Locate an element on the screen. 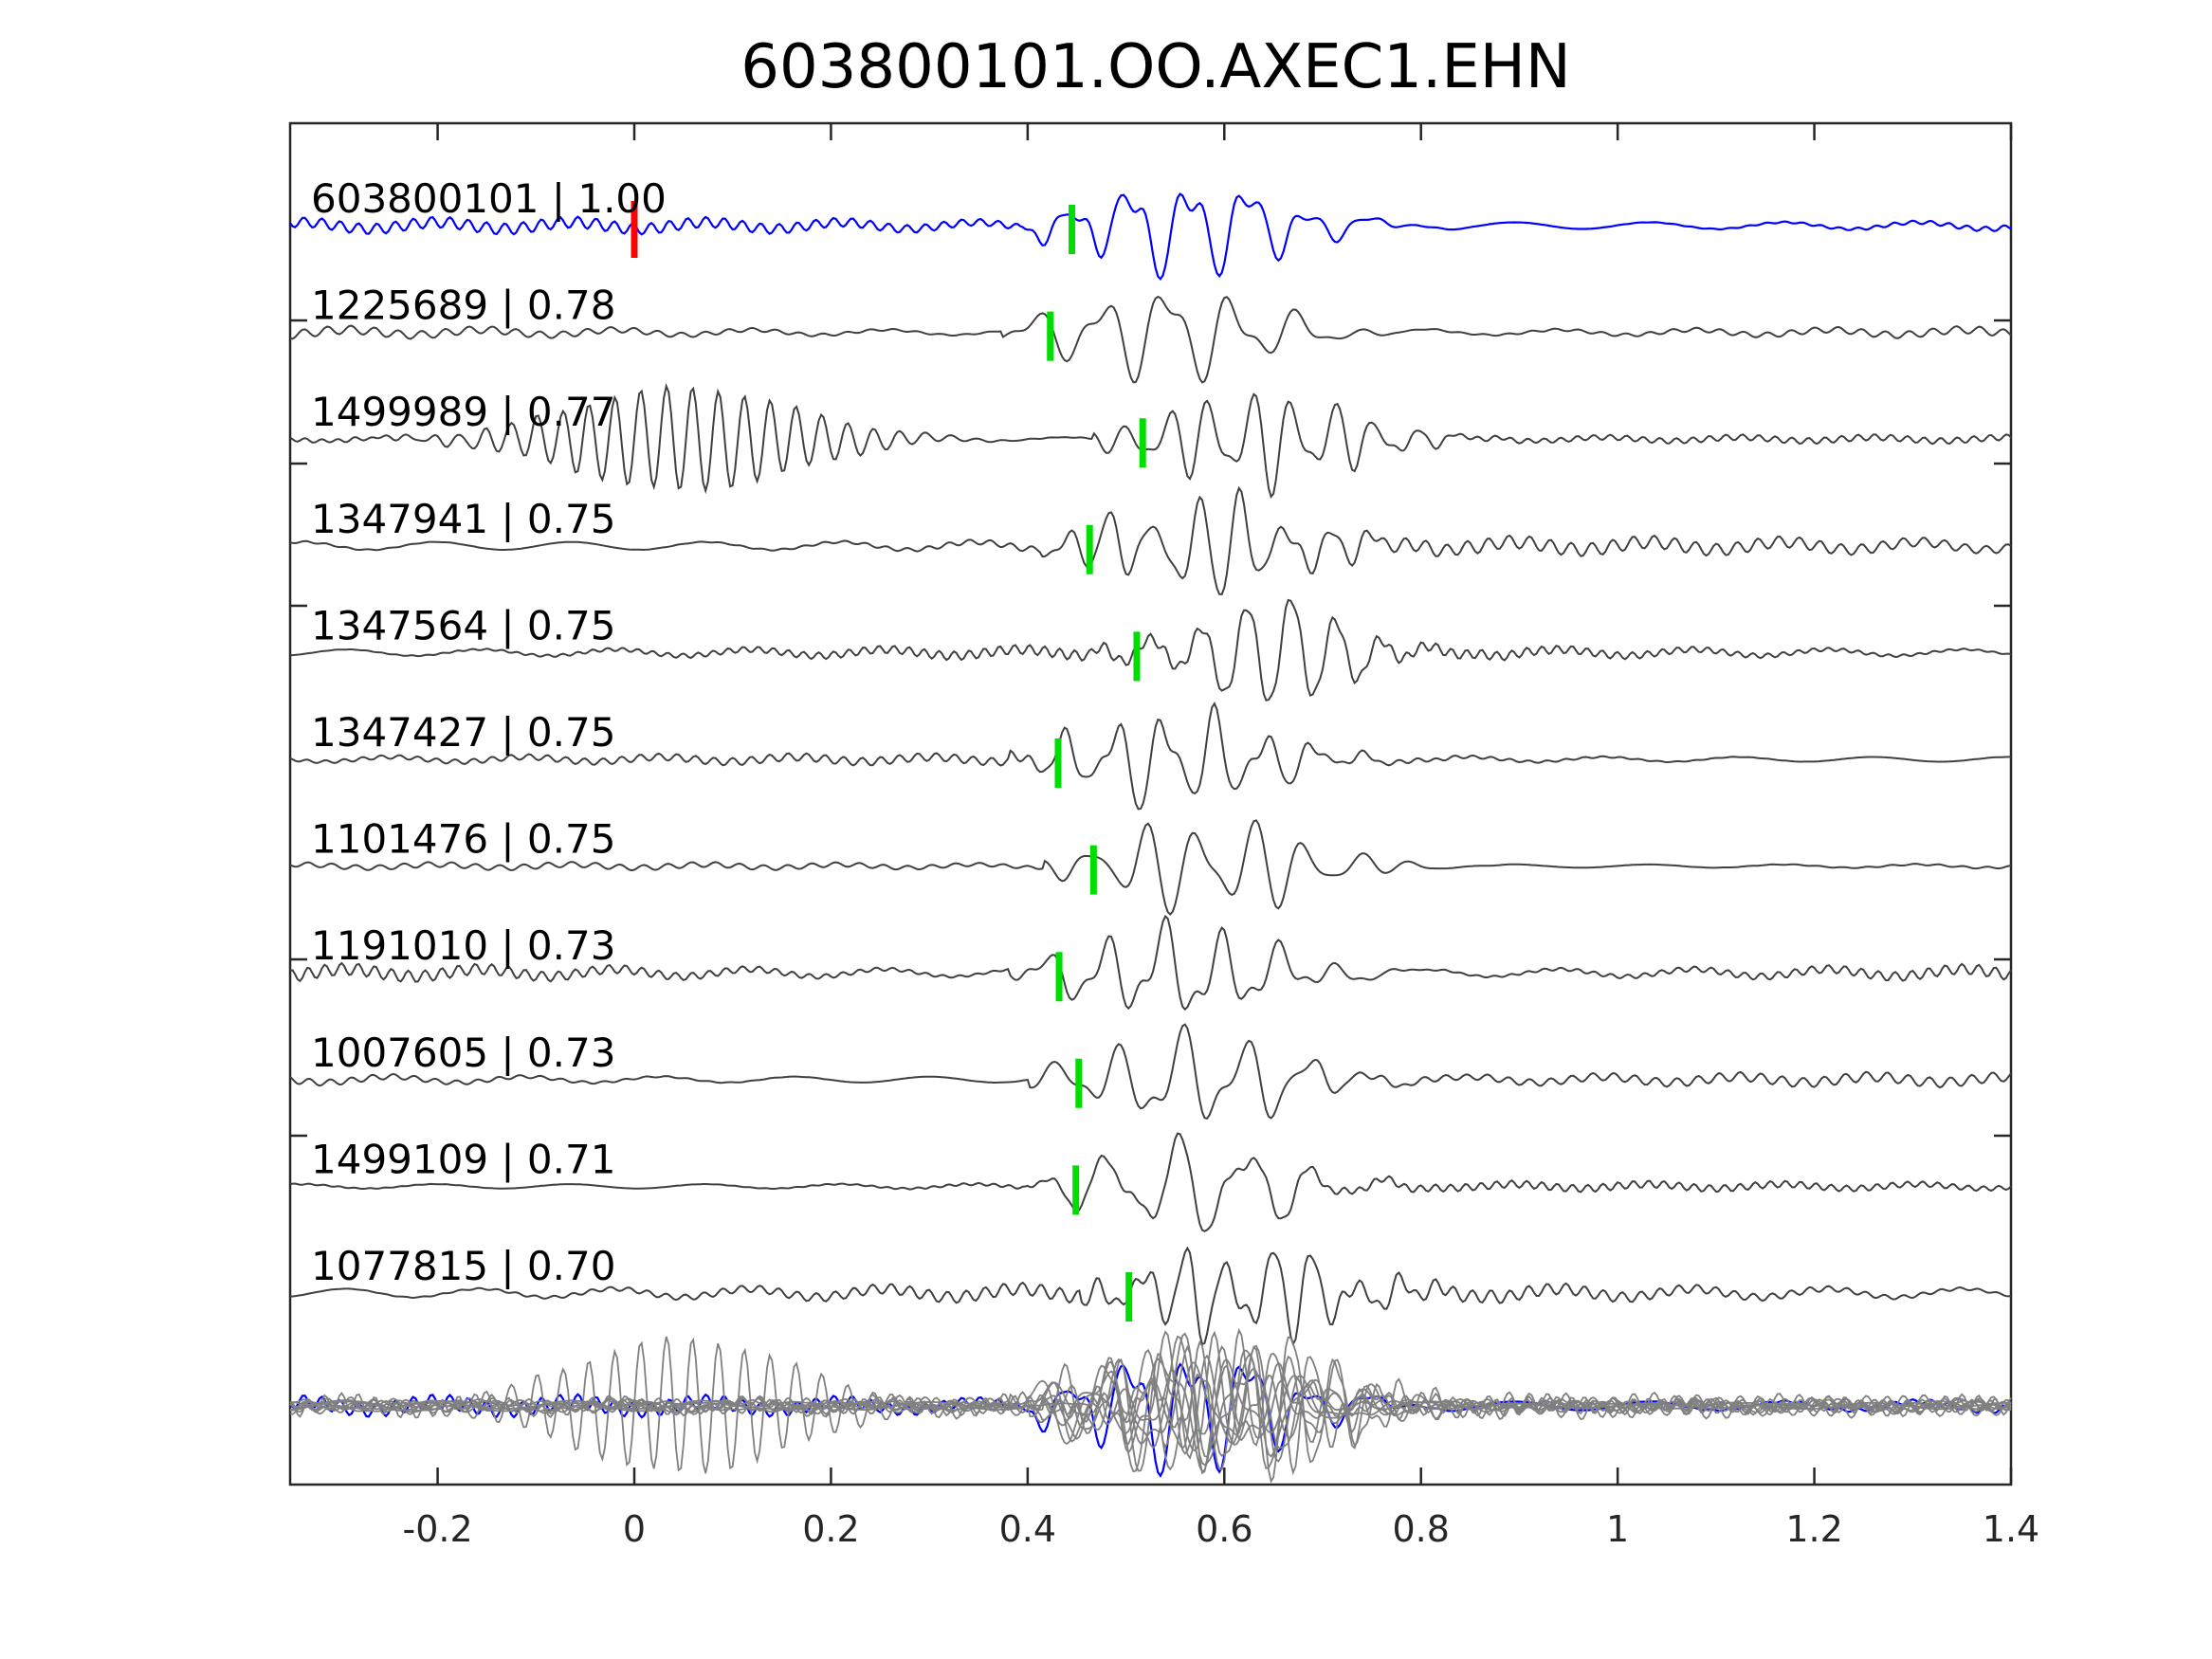 This screenshot has width=2212, height=1659. trace-label: 1499989 | 0.77 is located at coordinates (463, 412).